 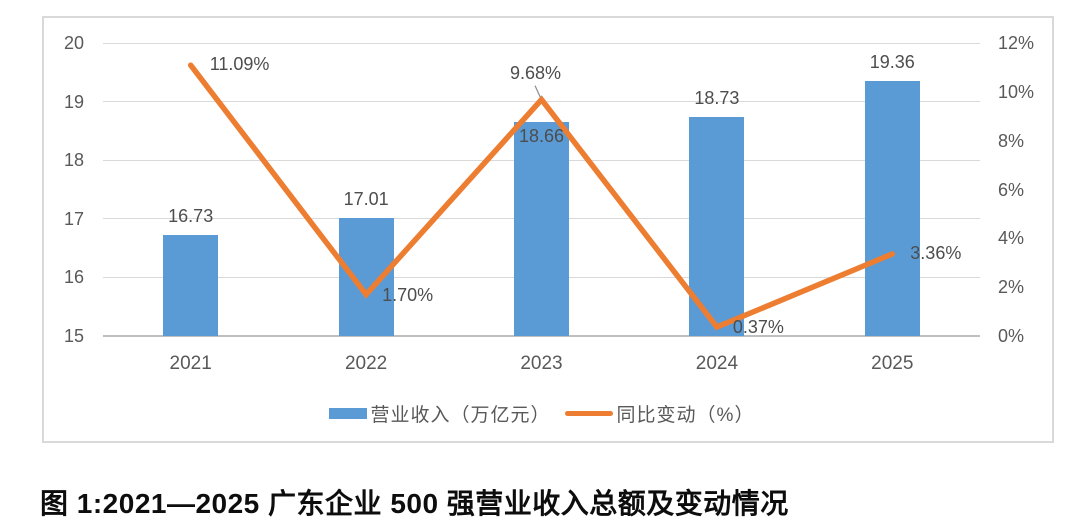 I want to click on legend-item-revenue: 营业收入（万亿元）, so click(x=439, y=413).